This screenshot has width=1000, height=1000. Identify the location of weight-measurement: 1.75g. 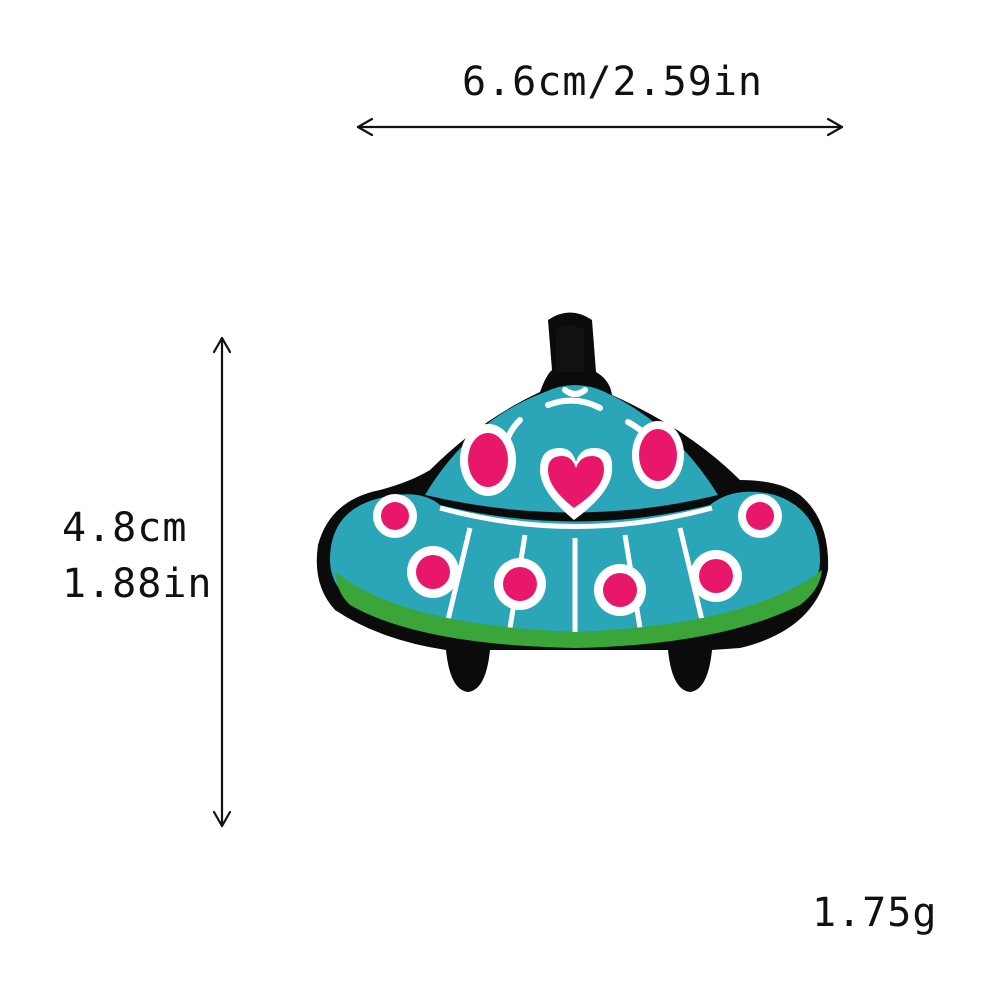
(875, 913).